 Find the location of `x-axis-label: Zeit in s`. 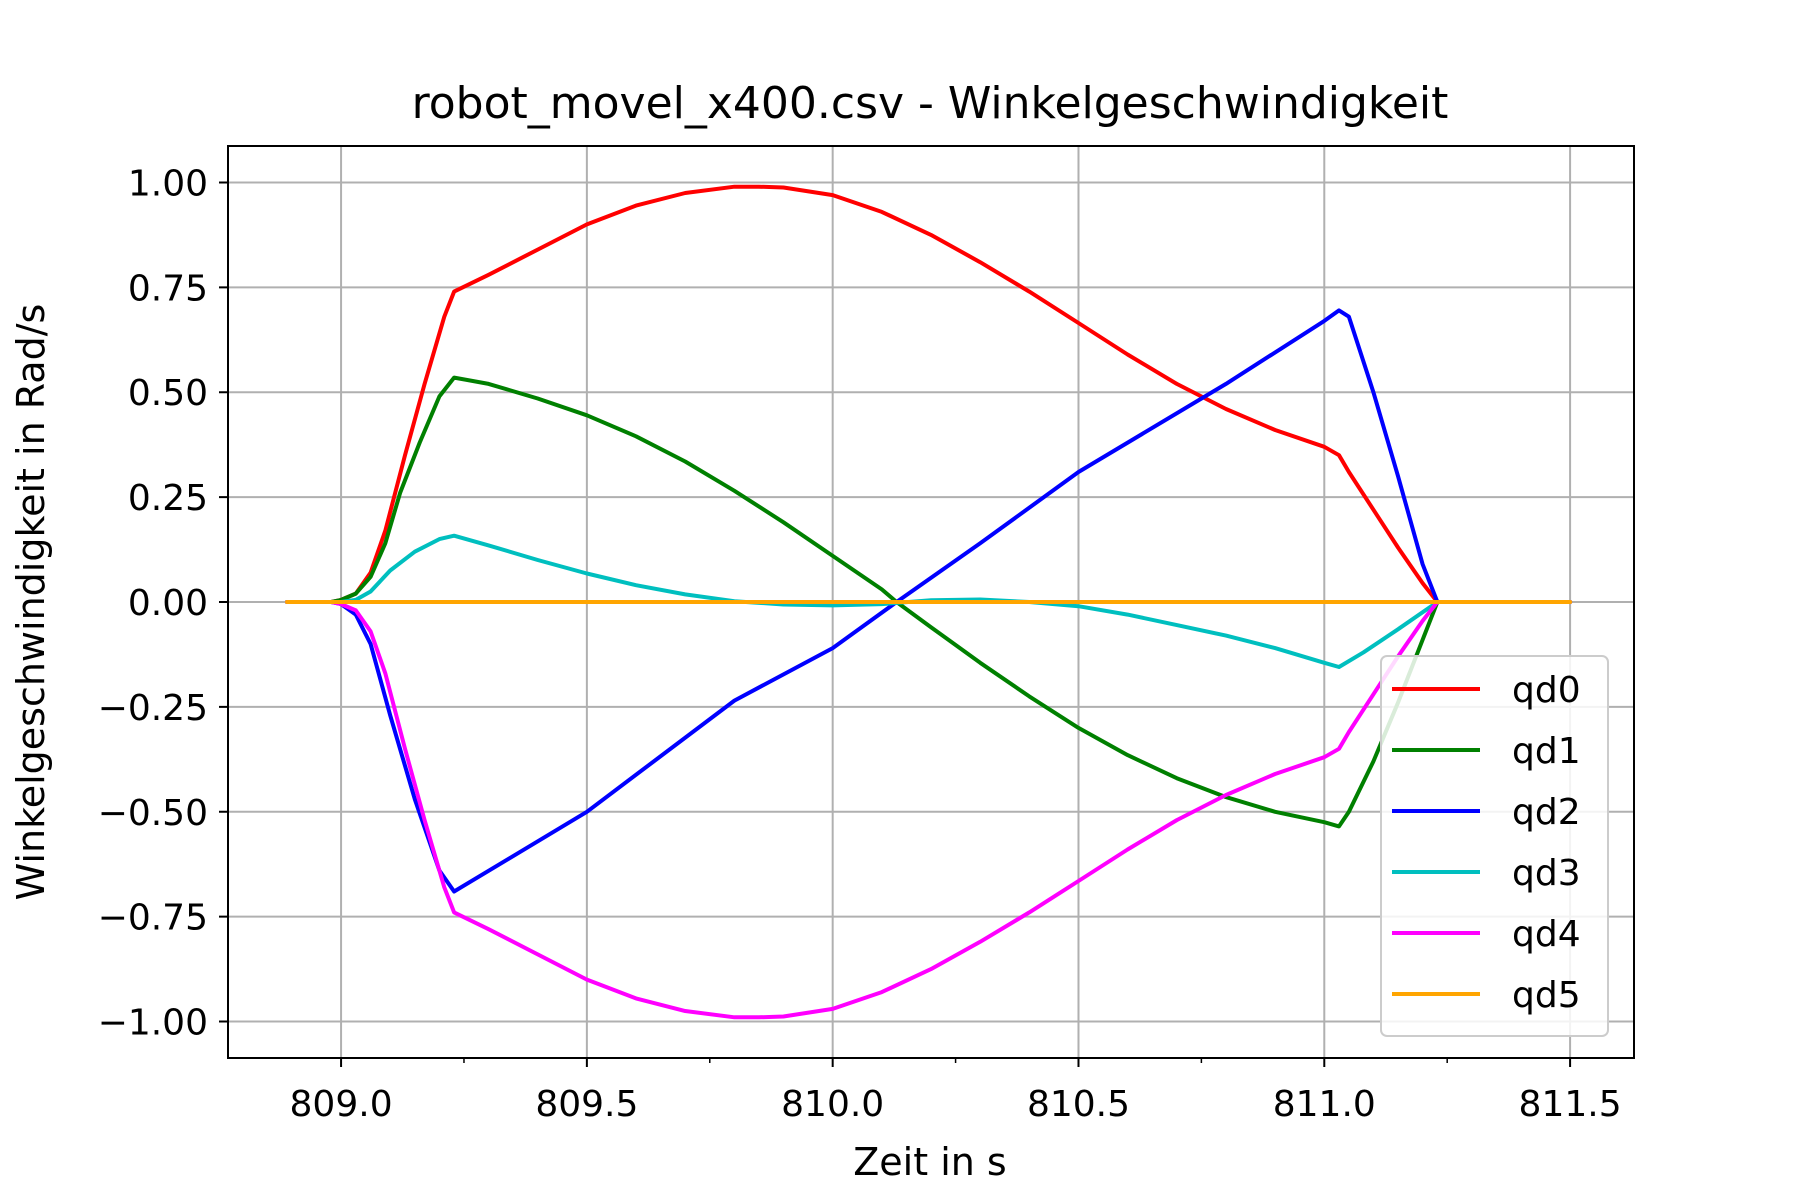

x-axis-label: Zeit in s is located at coordinates (929, 1162).